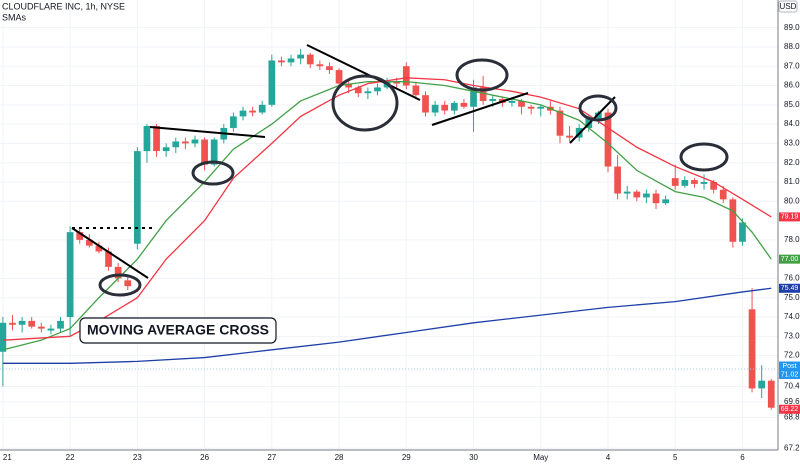 The image size is (800, 464). I want to click on chart-title: CLOUDFLARE INC, 1h, NYSE, so click(63, 6).